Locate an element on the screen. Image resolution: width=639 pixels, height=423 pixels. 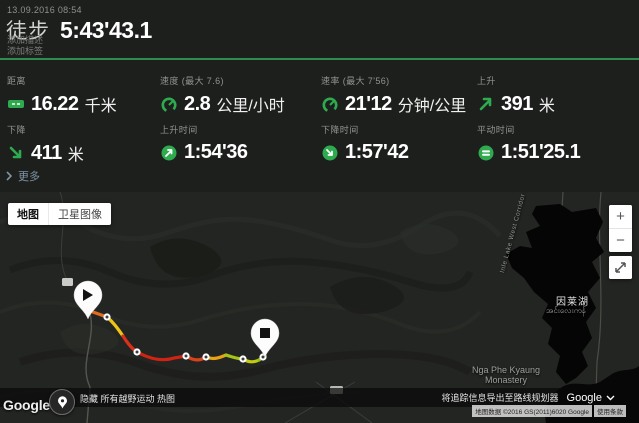
stat-ascent: 上升 391 米 is located at coordinates (516, 95).